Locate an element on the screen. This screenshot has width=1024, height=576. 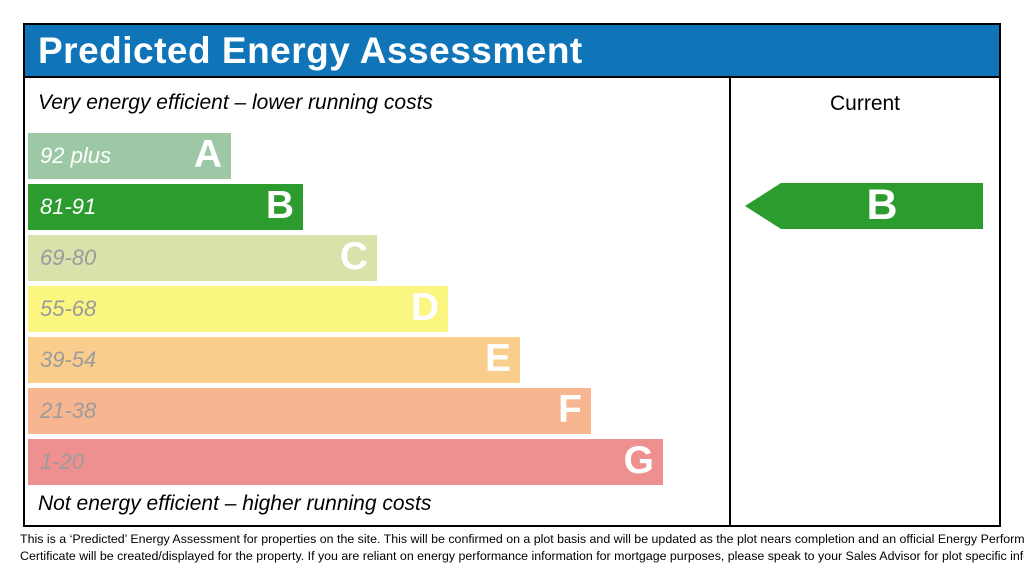
band-row-a: 92 plus A is located at coordinates (129, 156).